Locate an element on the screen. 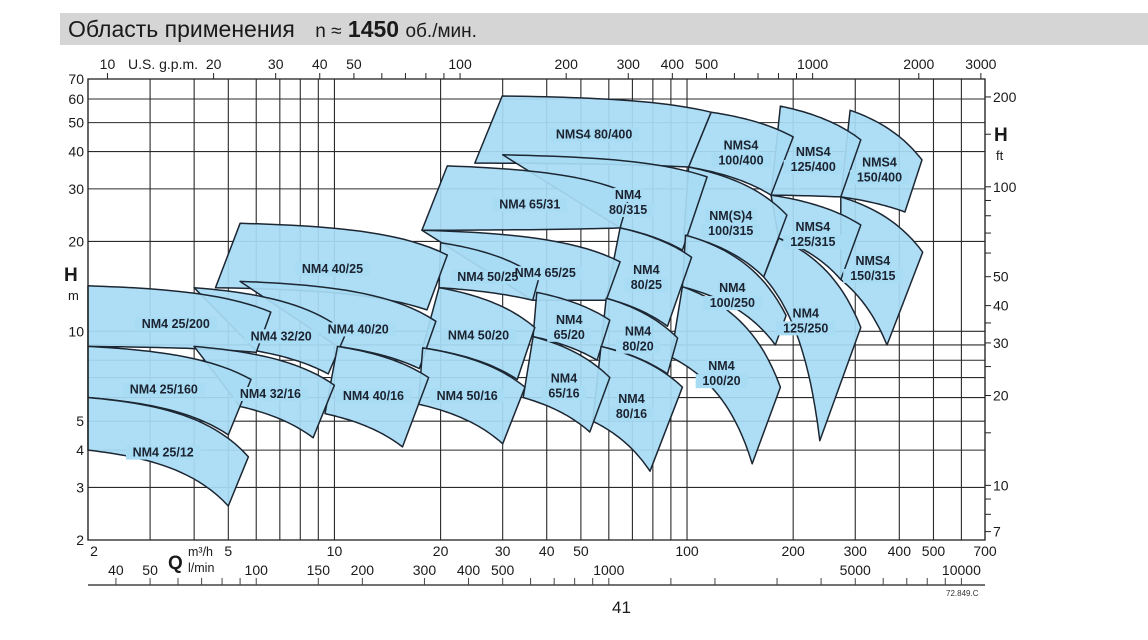 The width and height of the screenshot is (1148, 640). region-label: NM4 25/160 is located at coordinates (164, 390).